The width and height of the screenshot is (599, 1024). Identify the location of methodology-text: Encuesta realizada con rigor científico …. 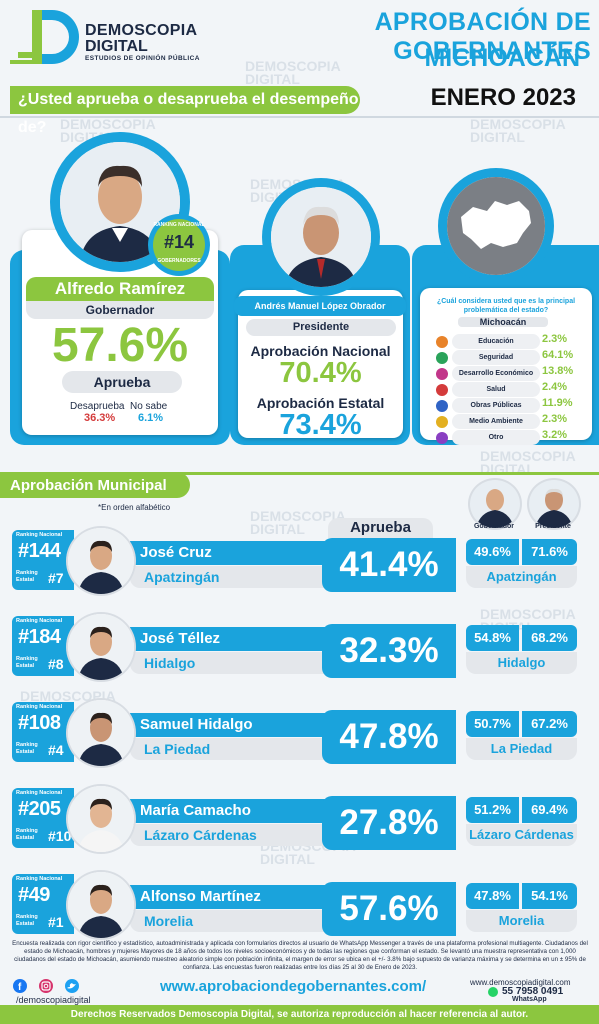
(300, 955).